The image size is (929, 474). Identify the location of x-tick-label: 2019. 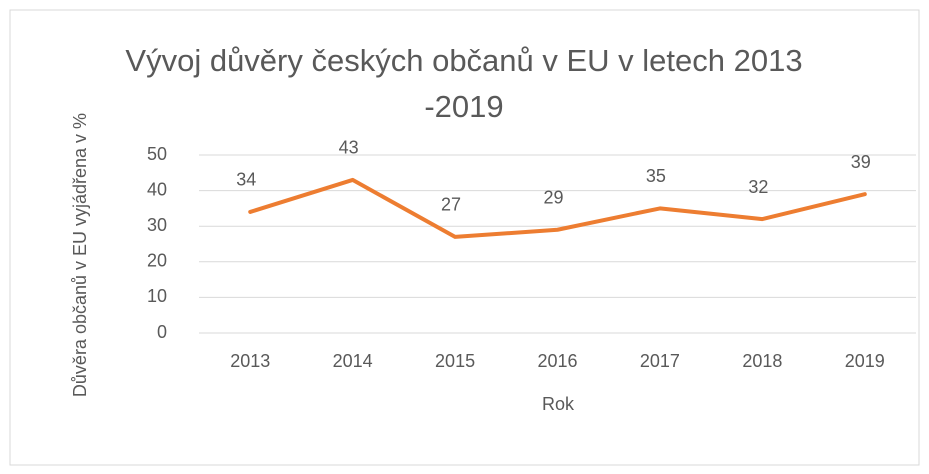
(865, 361).